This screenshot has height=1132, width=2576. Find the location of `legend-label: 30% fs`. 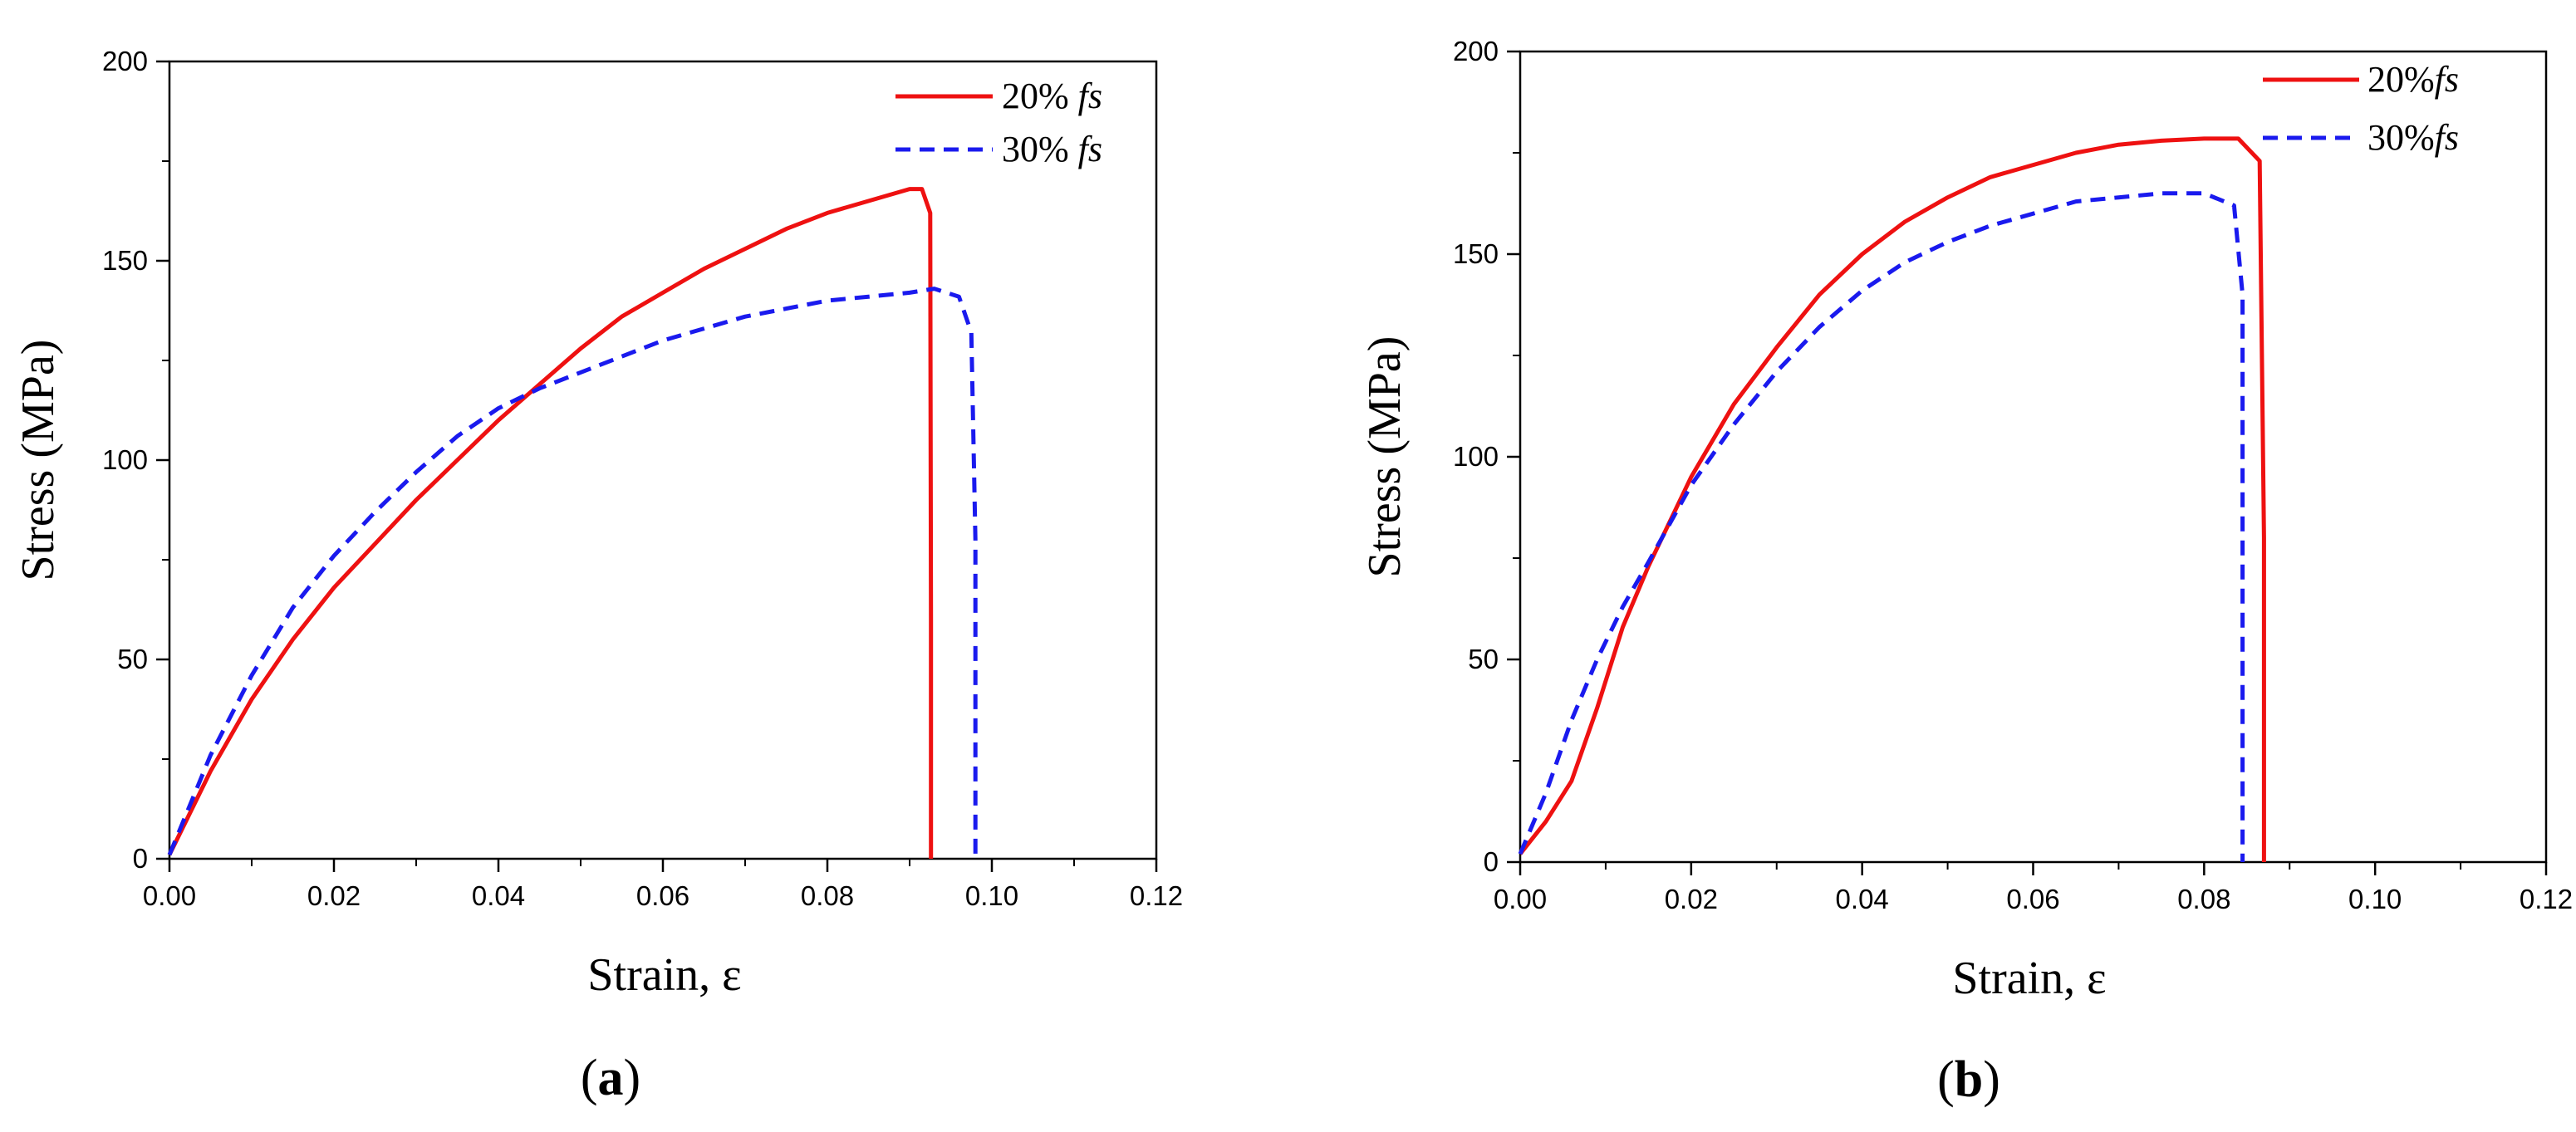

legend-label: 30% fs is located at coordinates (1052, 149).